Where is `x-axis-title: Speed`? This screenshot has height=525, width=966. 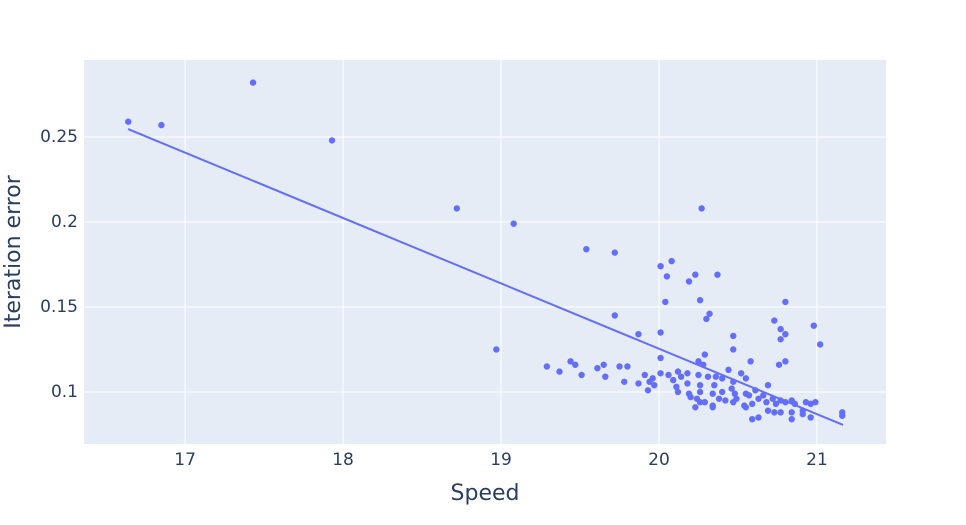
x-axis-title: Speed is located at coordinates (485, 493).